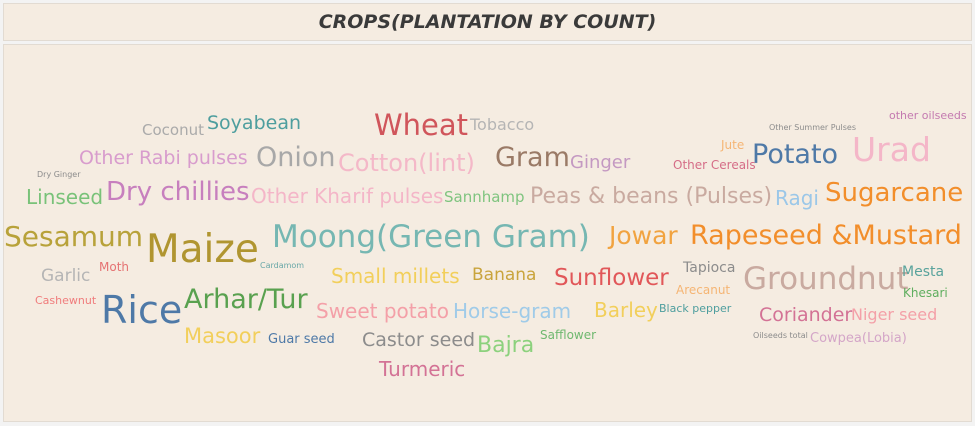  I want to click on word-moth: Moth, so click(114, 267).